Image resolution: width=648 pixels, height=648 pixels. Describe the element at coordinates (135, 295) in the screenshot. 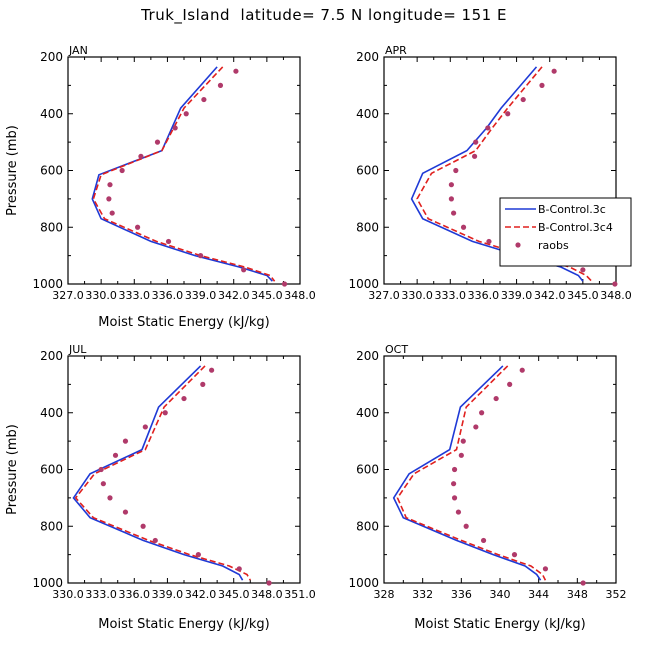

I see `x-tick-label: 333.0` at that location.